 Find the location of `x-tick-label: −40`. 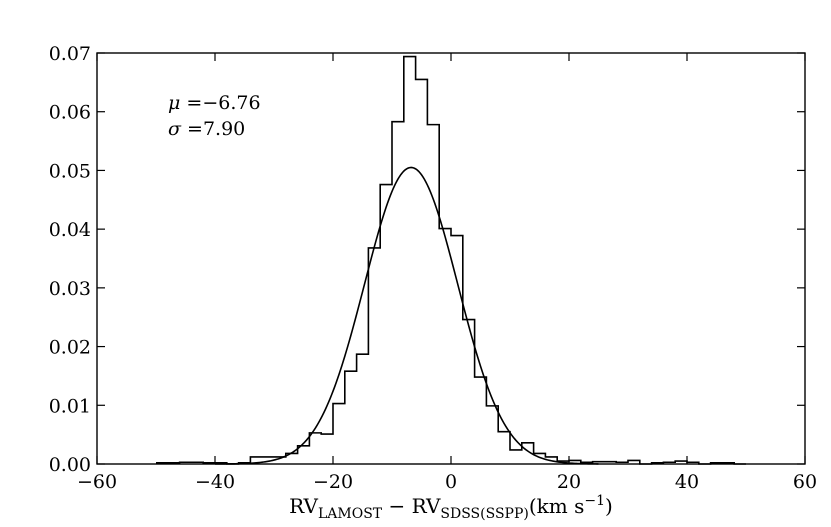

x-tick-label: −40 is located at coordinates (215, 482).